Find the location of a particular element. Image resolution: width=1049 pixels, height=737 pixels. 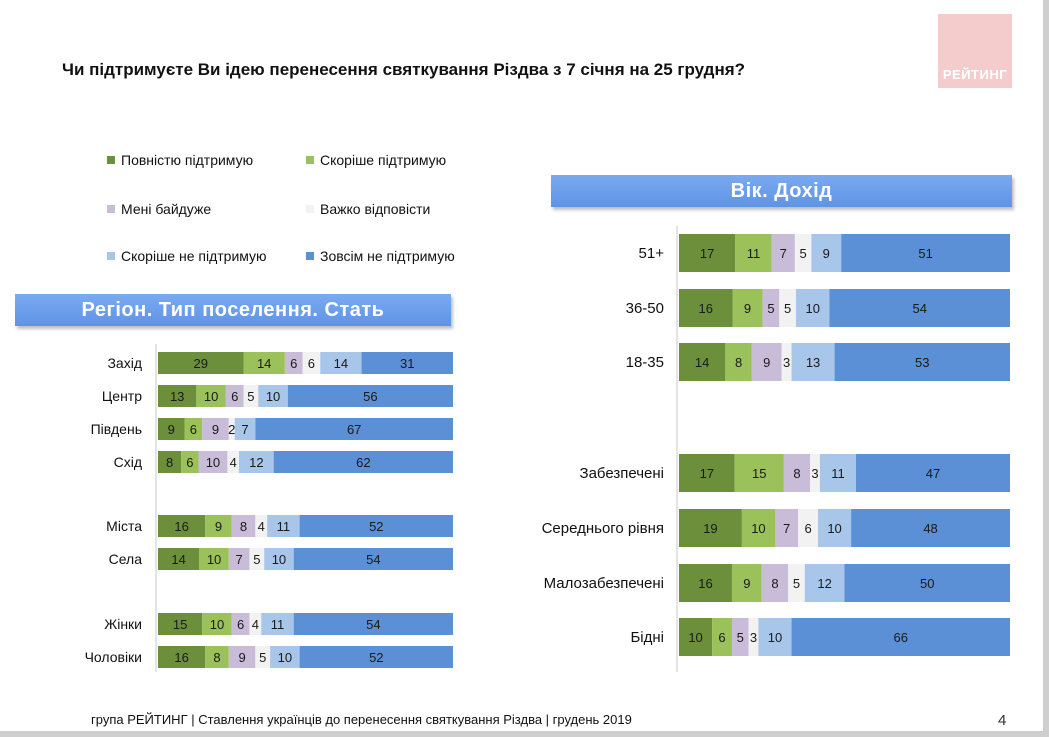

legend-label: Зовсім не підтримую is located at coordinates (387, 256).